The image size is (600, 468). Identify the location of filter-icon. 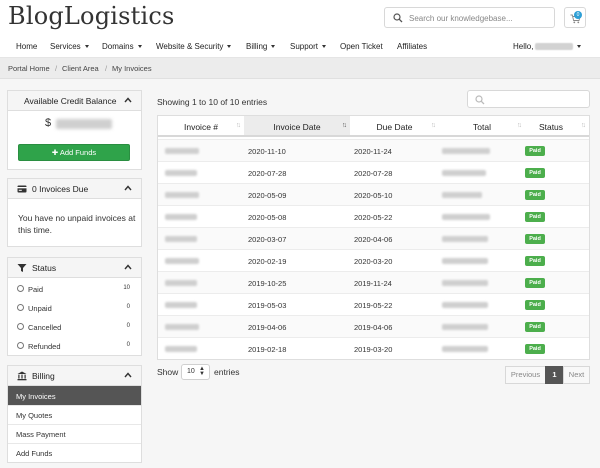
(22, 268).